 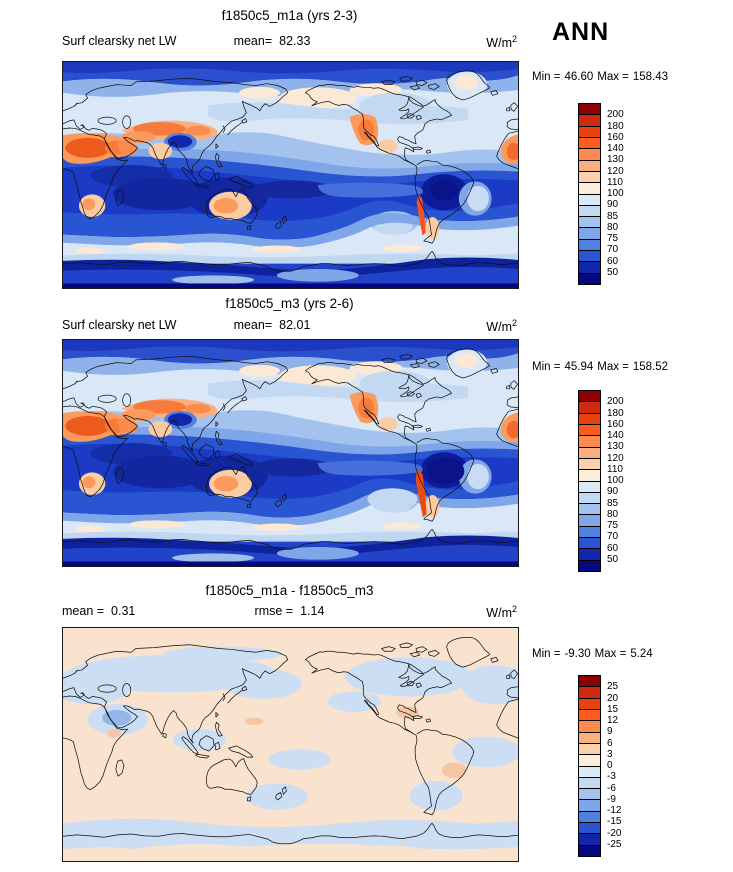 What do you see at coordinates (577, 654) in the screenshot?
I see `min-value: -9.30` at bounding box center [577, 654].